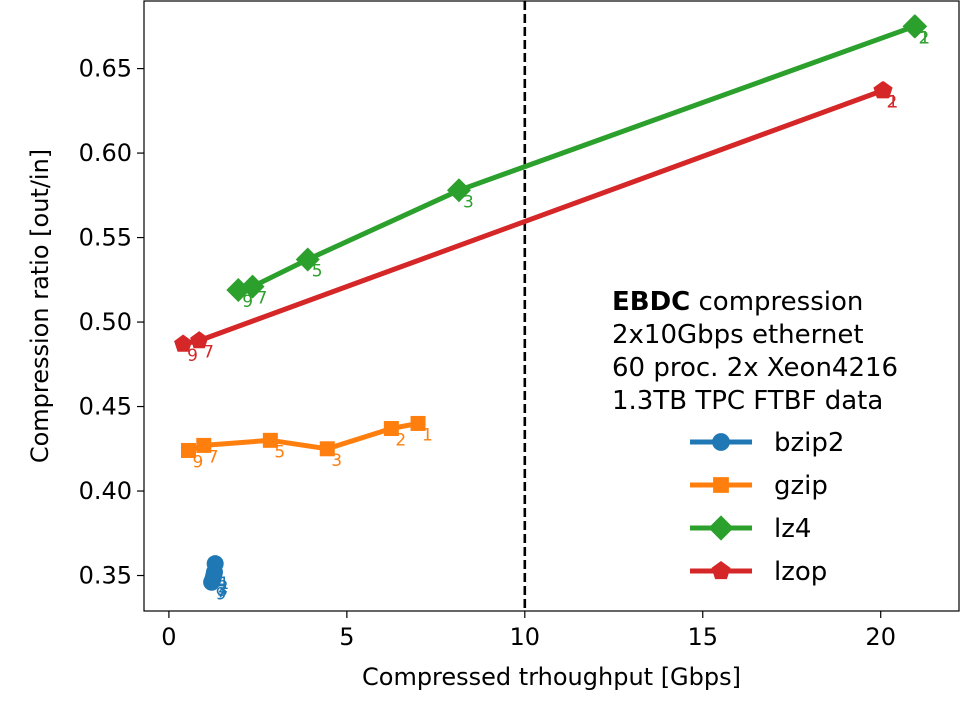 This screenshot has width=960, height=720. Describe the element at coordinates (651, 302) in the screenshot. I see `annotation-bold-word: EBDC` at that location.